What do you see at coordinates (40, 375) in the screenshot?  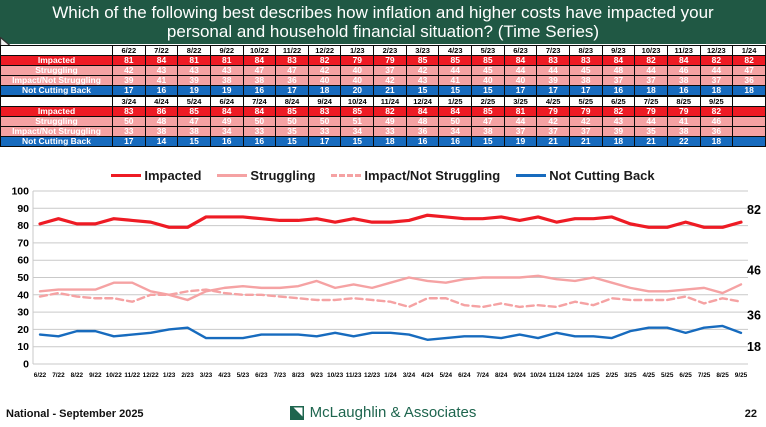 I see `x-tick-label: 6/22` at bounding box center [40, 375].